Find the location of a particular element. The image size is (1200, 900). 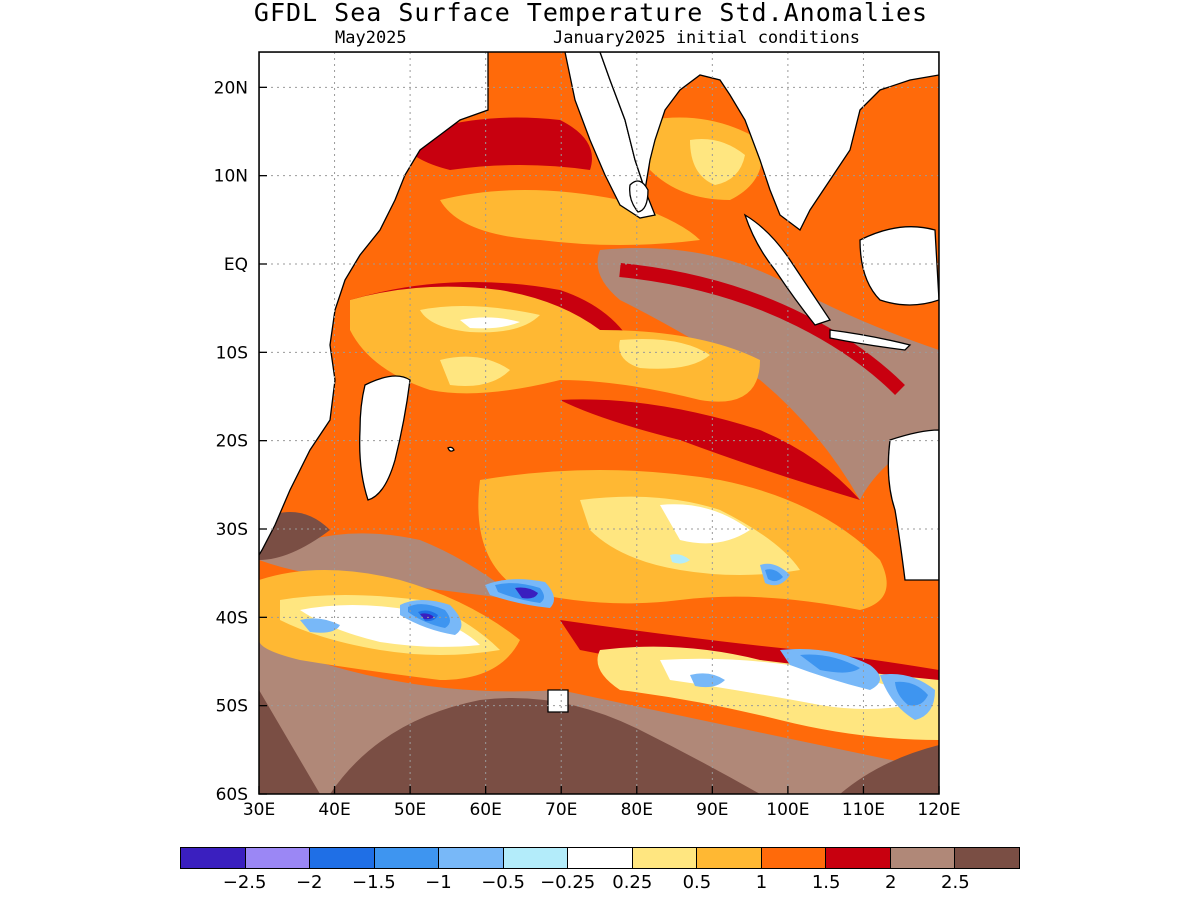

colorbar-label: 0.5 is located at coordinates (697, 882).